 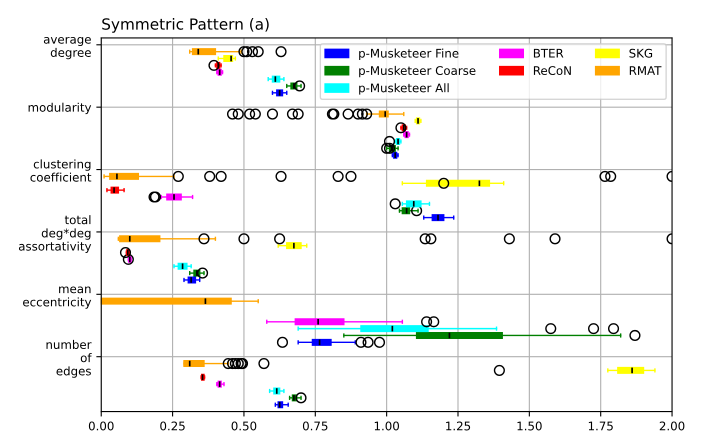 What do you see at coordinates (458, 426) in the screenshot?
I see `x-tick-label: 1.25` at bounding box center [458, 426].